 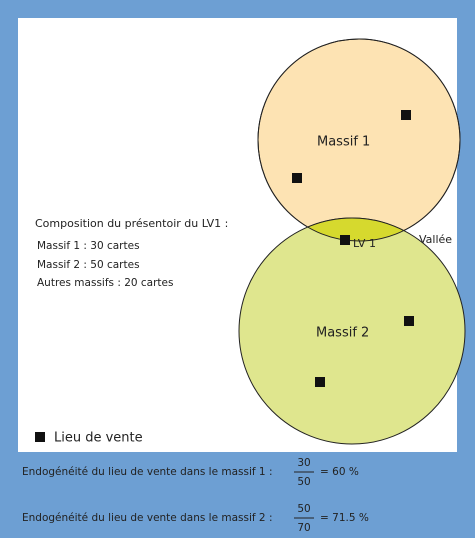 What do you see at coordinates (359, 229) in the screenshot?
I see `overlap` at bounding box center [359, 229].